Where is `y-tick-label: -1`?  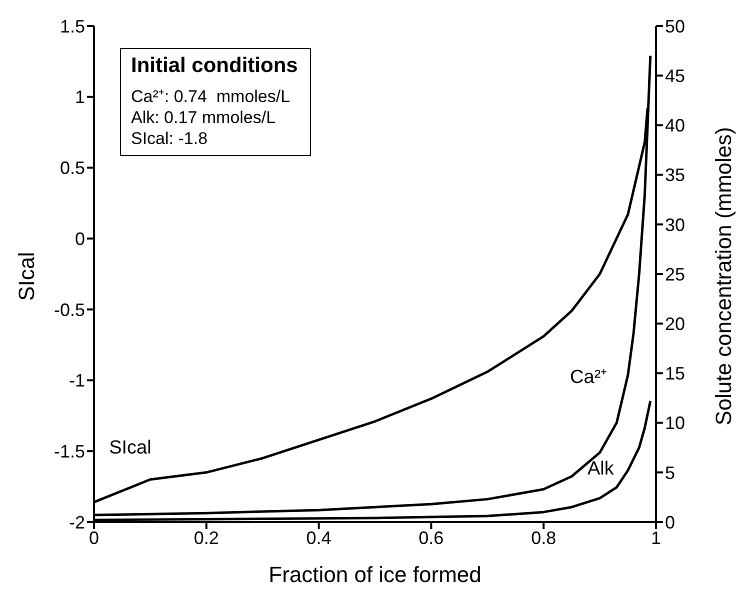
y-tick-label: -1 is located at coordinates (76, 380).